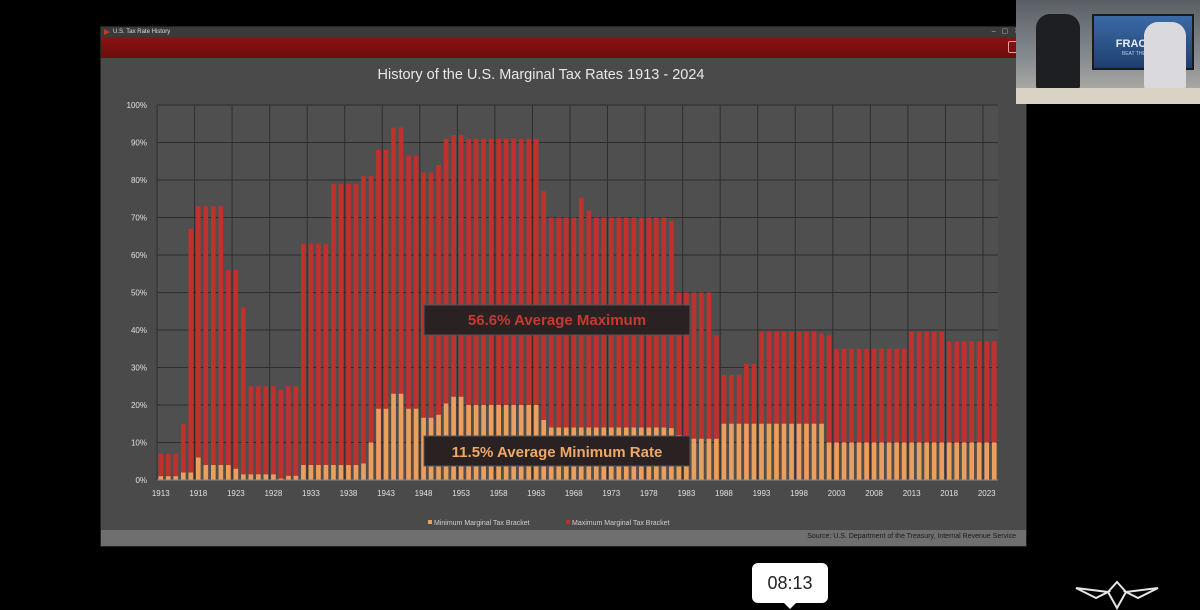 This screenshot has height=610, width=1200. I want to click on presenter-left, so click(1058, 52).